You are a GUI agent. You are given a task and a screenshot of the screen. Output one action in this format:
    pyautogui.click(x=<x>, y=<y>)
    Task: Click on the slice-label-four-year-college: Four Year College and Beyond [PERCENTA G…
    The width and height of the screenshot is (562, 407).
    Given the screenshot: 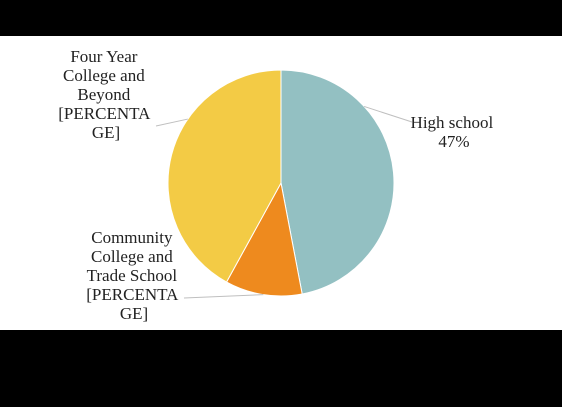 What is the action you would take?
    pyautogui.click(x=105, y=94)
    